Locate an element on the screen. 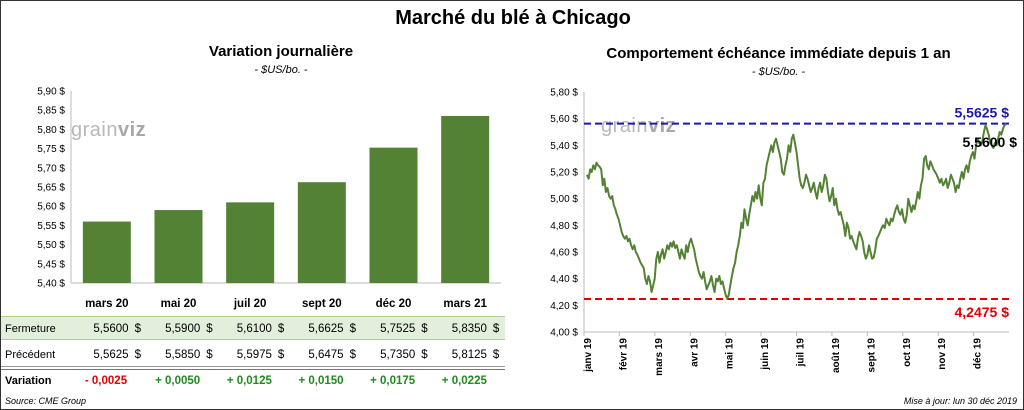  previous-row-label: Précédent is located at coordinates (30, 355).